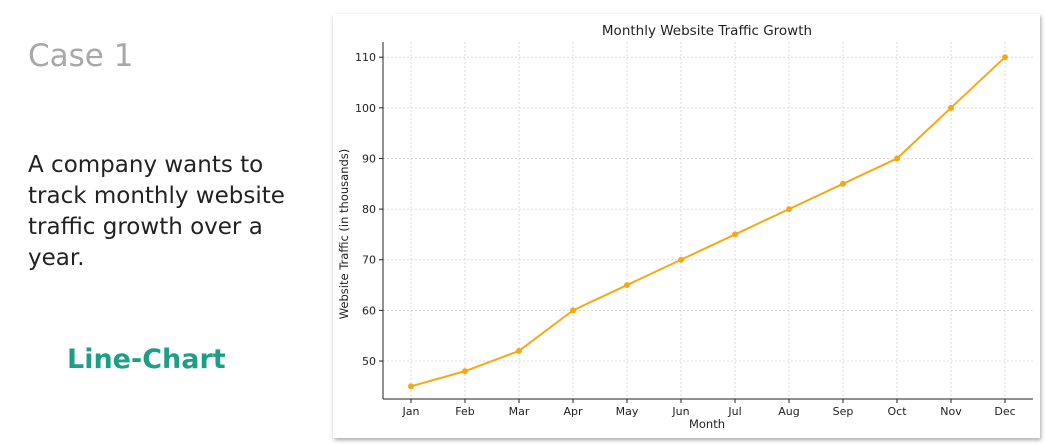  What do you see at coordinates (369, 209) in the screenshot?
I see `y-tick-label: 80` at bounding box center [369, 209].